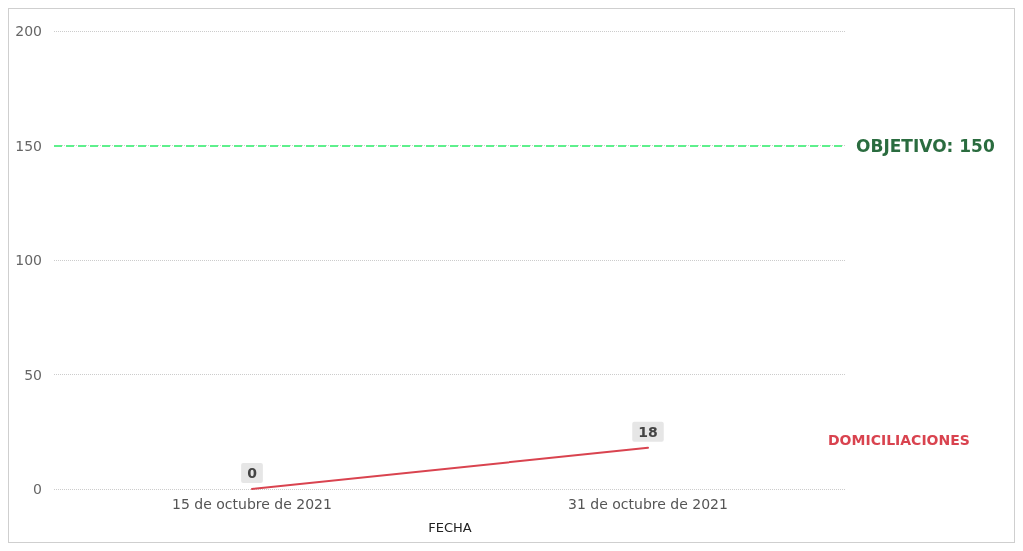  Describe the element at coordinates (925, 145) in the screenshot. I see `ref-line-label: OBJETIVO: 150` at that location.